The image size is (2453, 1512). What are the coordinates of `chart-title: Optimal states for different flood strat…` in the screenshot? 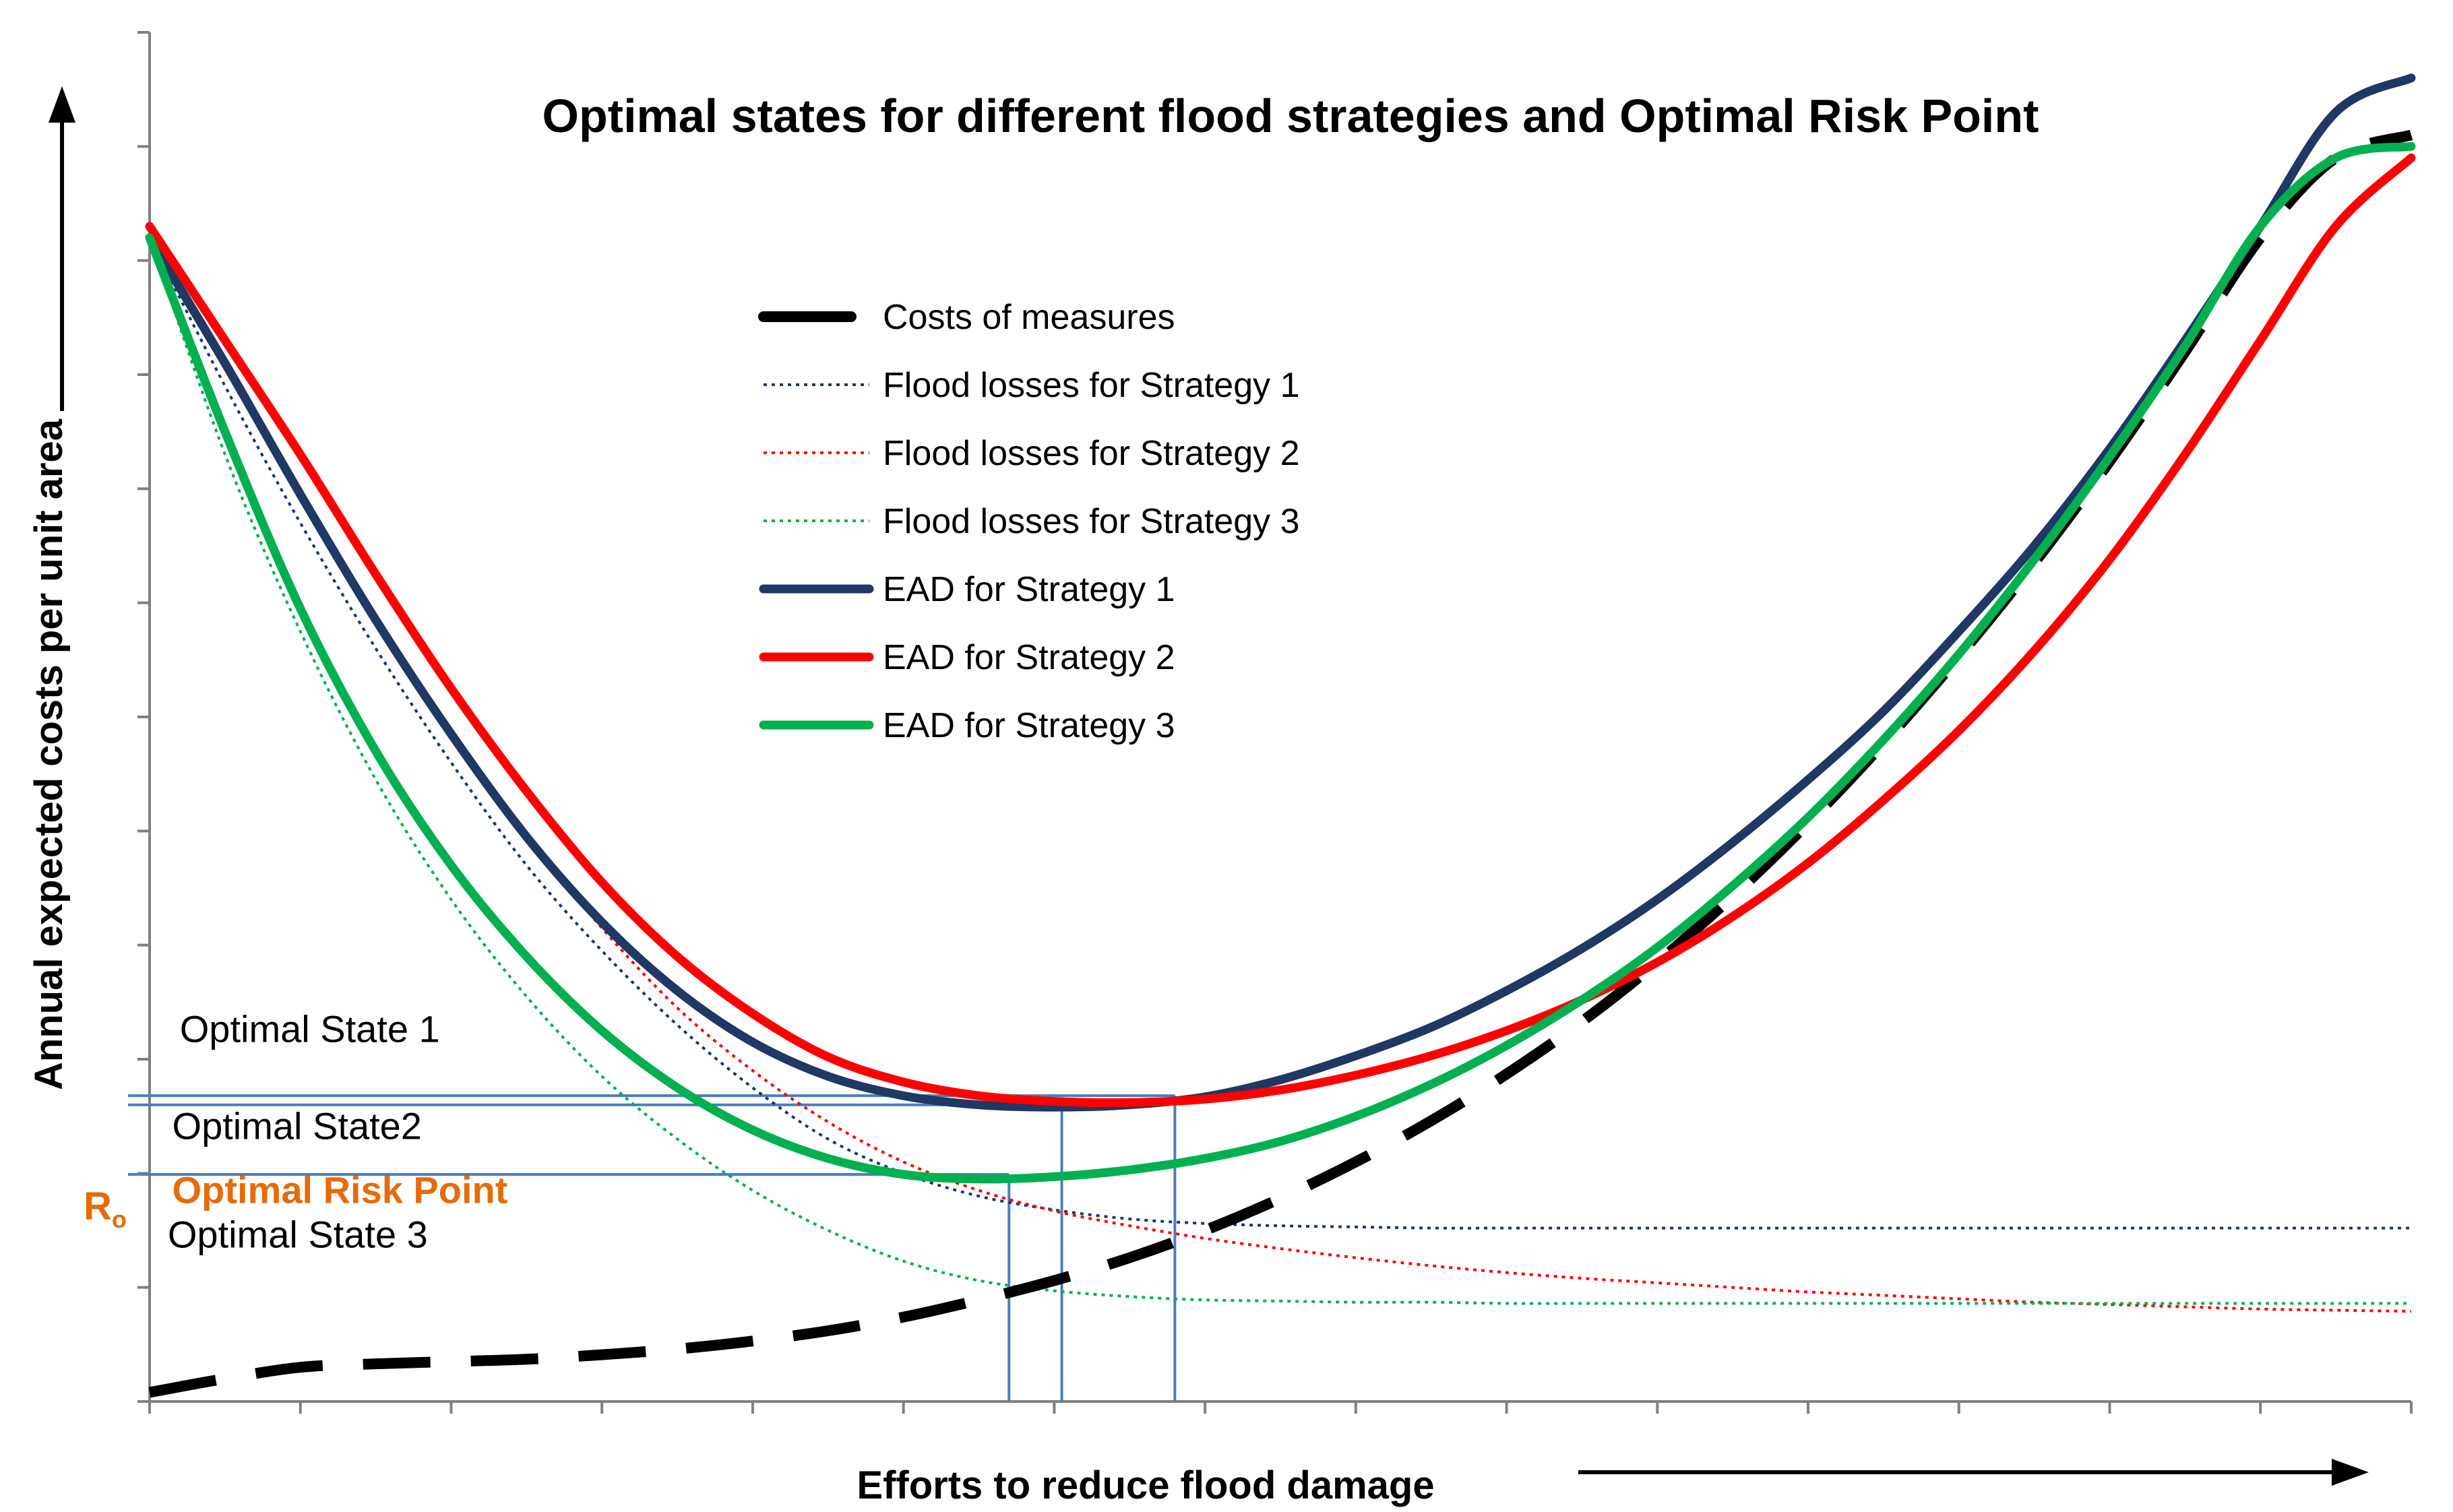 It's located at (1291, 116).